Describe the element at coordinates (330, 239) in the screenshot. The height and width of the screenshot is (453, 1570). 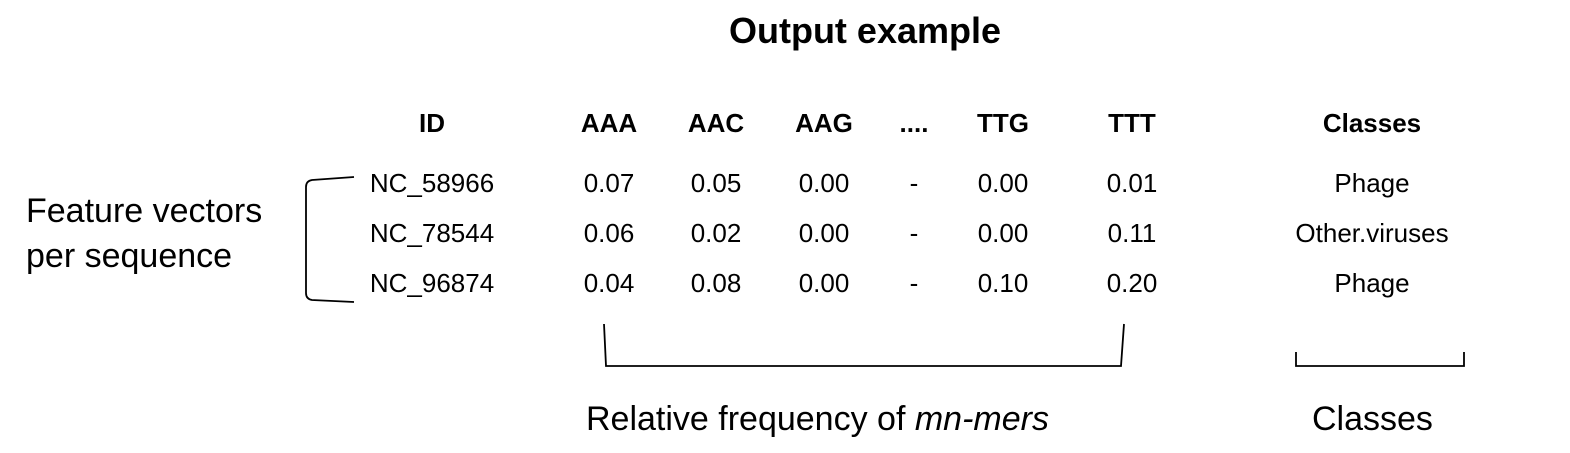
I see `left-bracket` at that location.